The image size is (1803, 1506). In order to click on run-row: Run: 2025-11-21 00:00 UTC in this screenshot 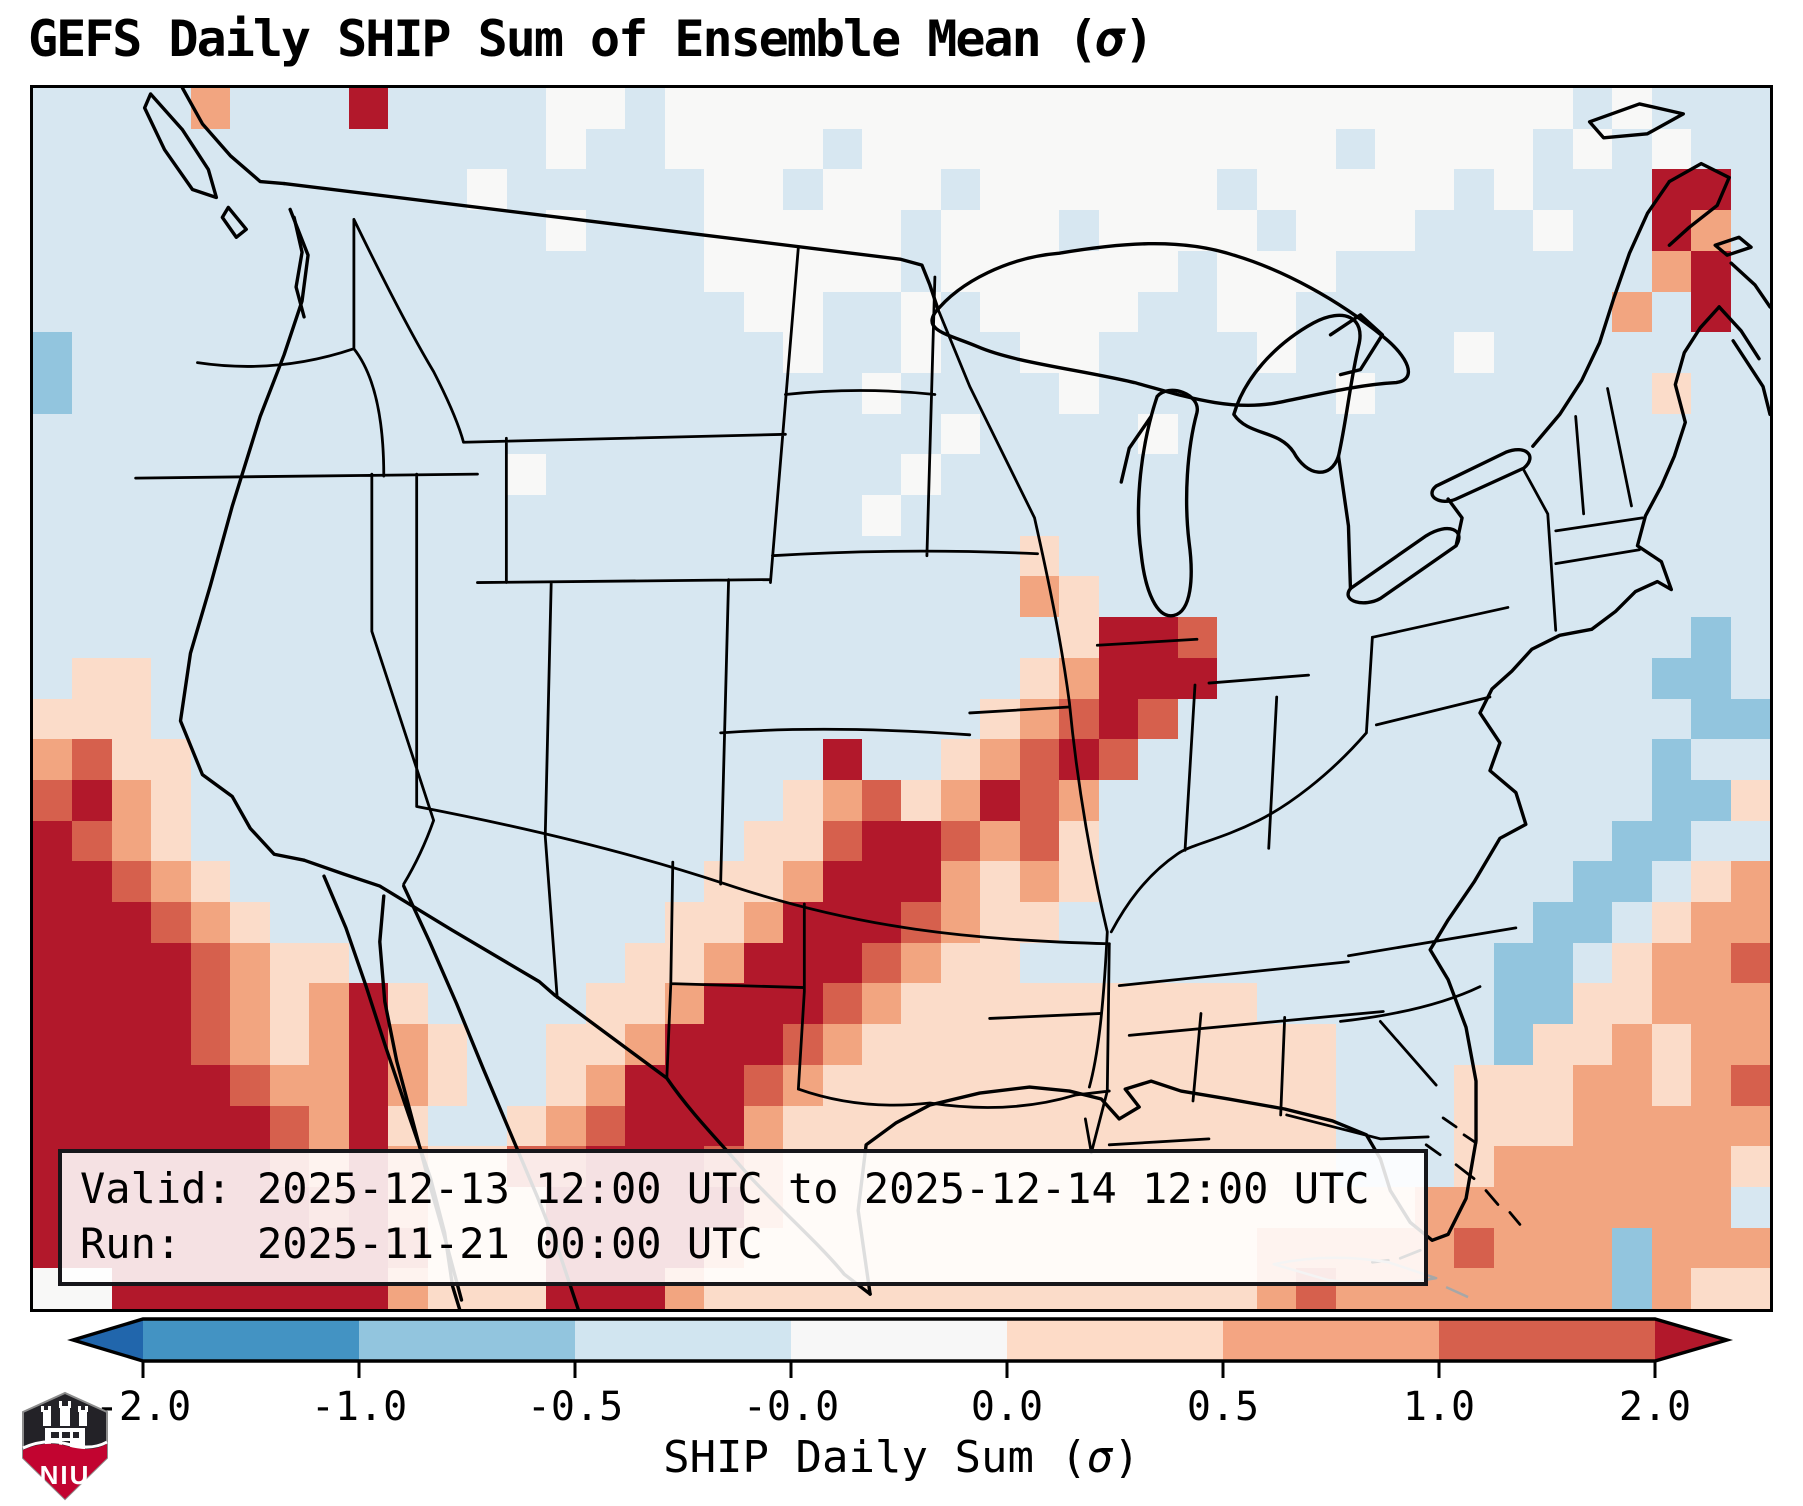, I will do `click(743, 1243)`.